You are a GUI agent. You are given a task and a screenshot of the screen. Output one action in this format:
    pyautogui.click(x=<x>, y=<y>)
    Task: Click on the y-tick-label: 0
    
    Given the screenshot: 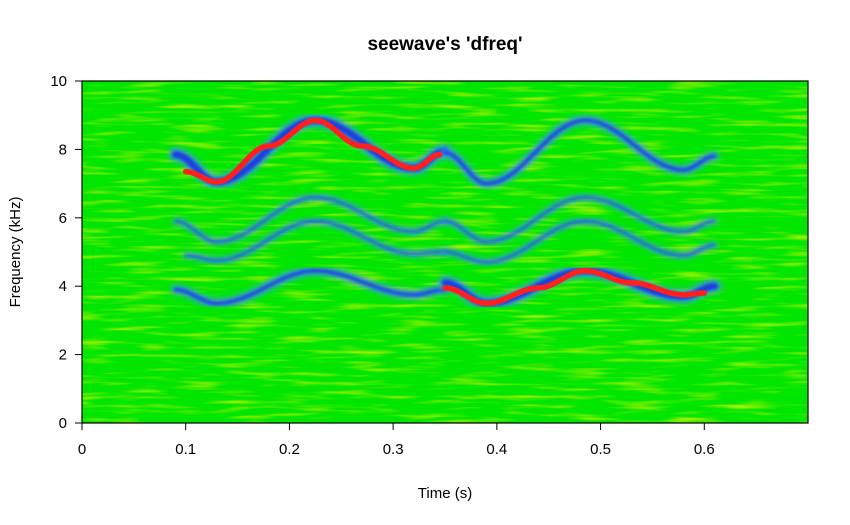 What is the action you would take?
    pyautogui.click(x=63, y=423)
    